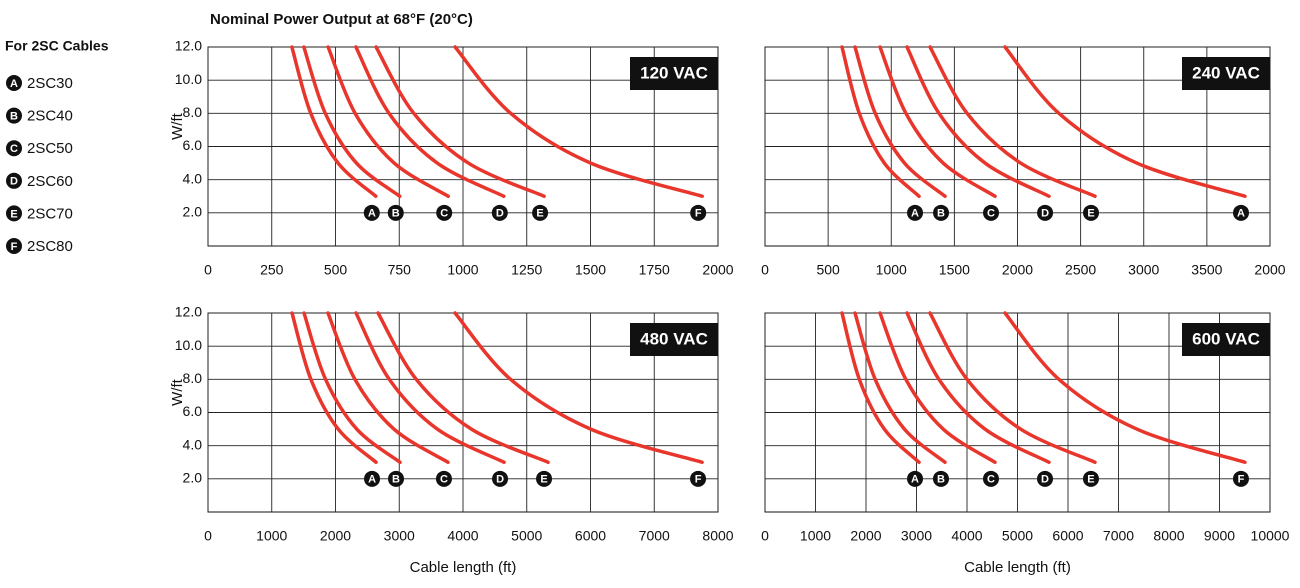 The width and height of the screenshot is (1300, 588). What do you see at coordinates (1206, 270) in the screenshot?
I see `x-tick-label: 3500` at bounding box center [1206, 270].